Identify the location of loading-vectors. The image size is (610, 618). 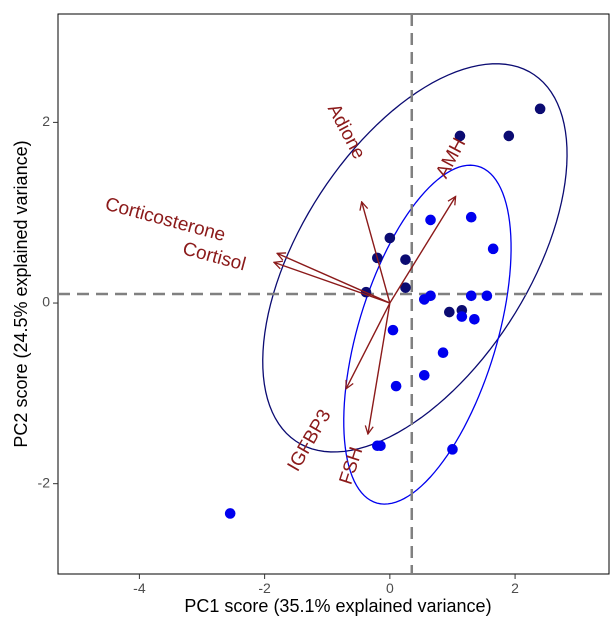
(365, 315).